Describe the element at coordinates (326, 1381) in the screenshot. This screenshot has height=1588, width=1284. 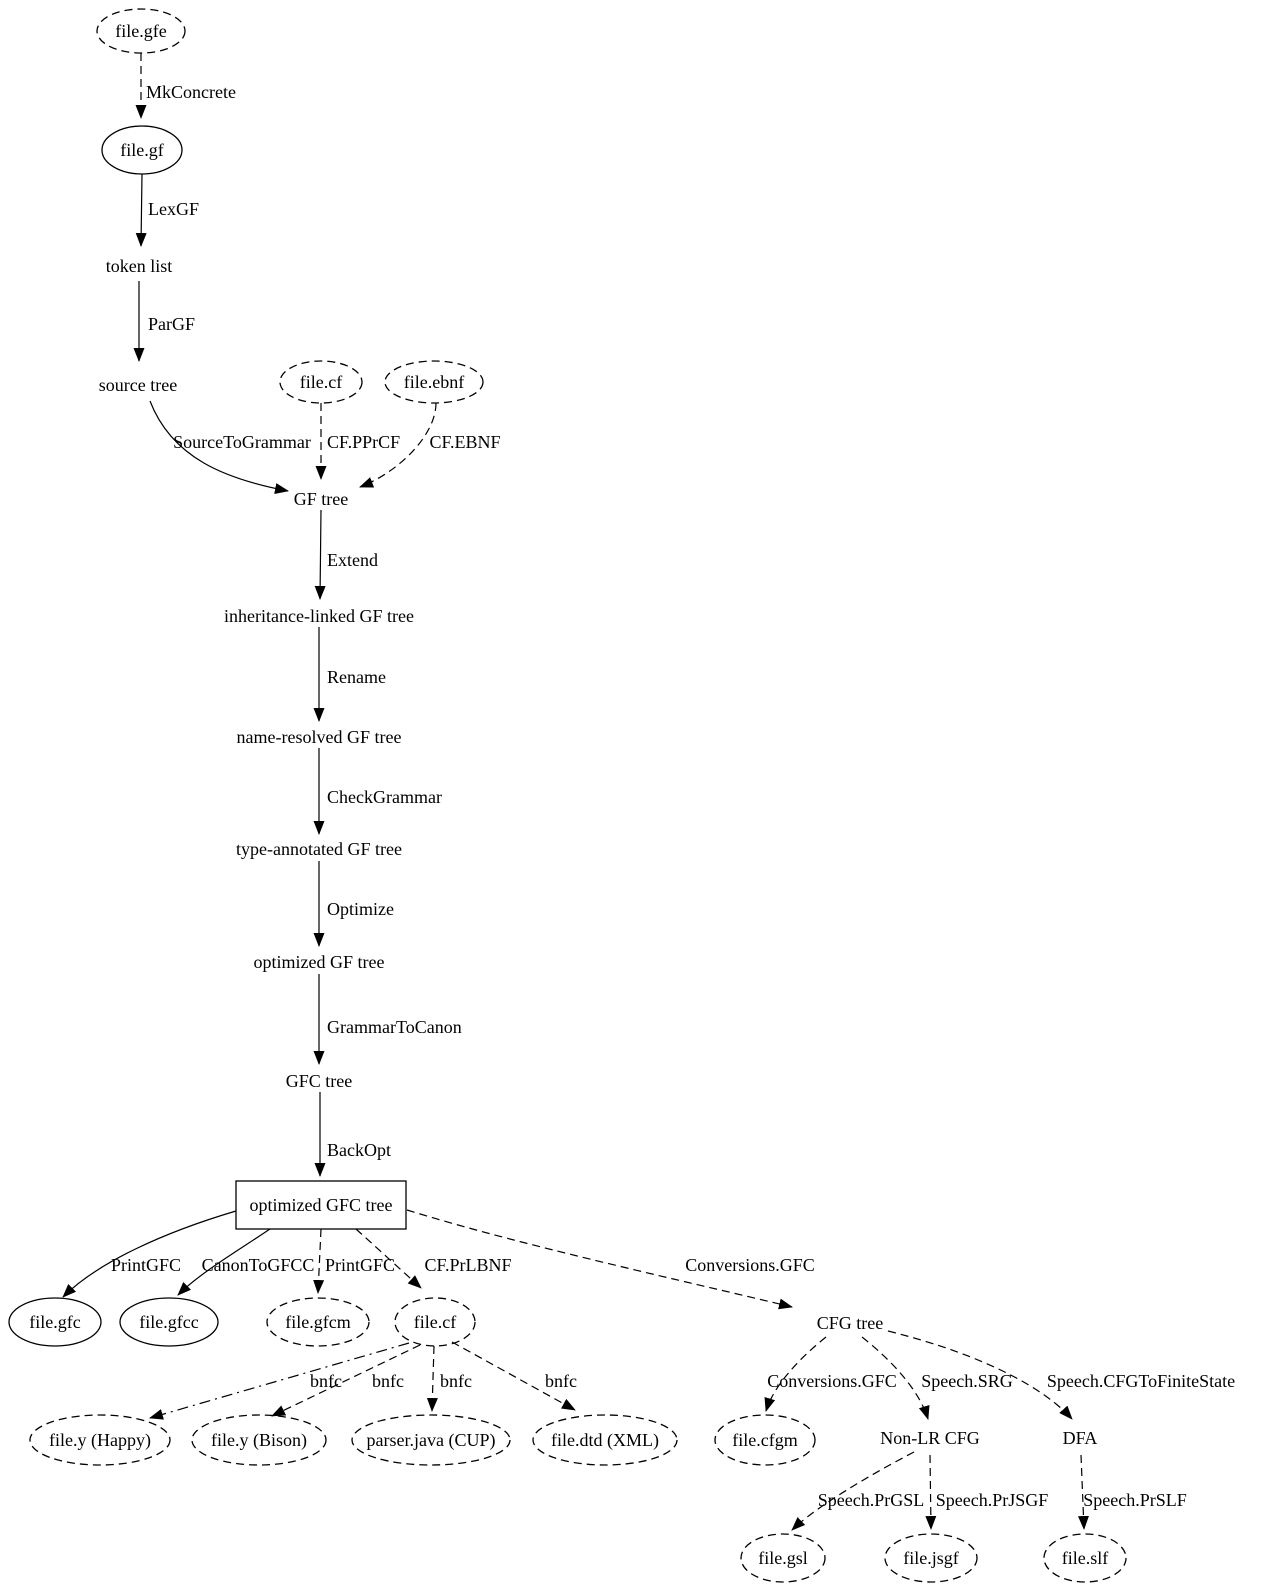
I see `edge-label-bnfc-1: bnfc` at that location.